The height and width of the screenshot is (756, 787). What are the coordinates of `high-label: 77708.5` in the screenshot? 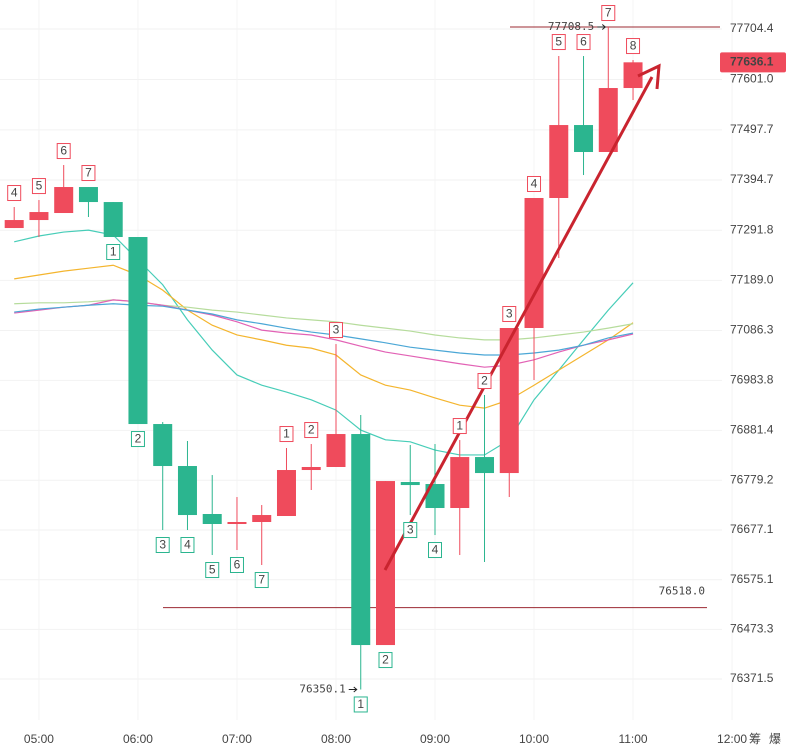 It's located at (571, 26).